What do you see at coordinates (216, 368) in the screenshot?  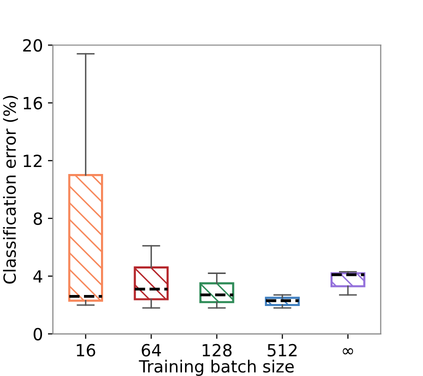 I see `x-axis-title: Training batch size` at bounding box center [216, 368].